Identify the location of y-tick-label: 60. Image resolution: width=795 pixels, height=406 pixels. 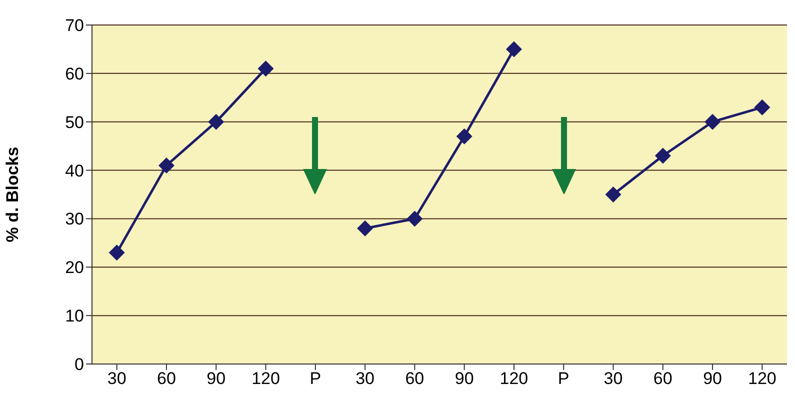
(74, 74).